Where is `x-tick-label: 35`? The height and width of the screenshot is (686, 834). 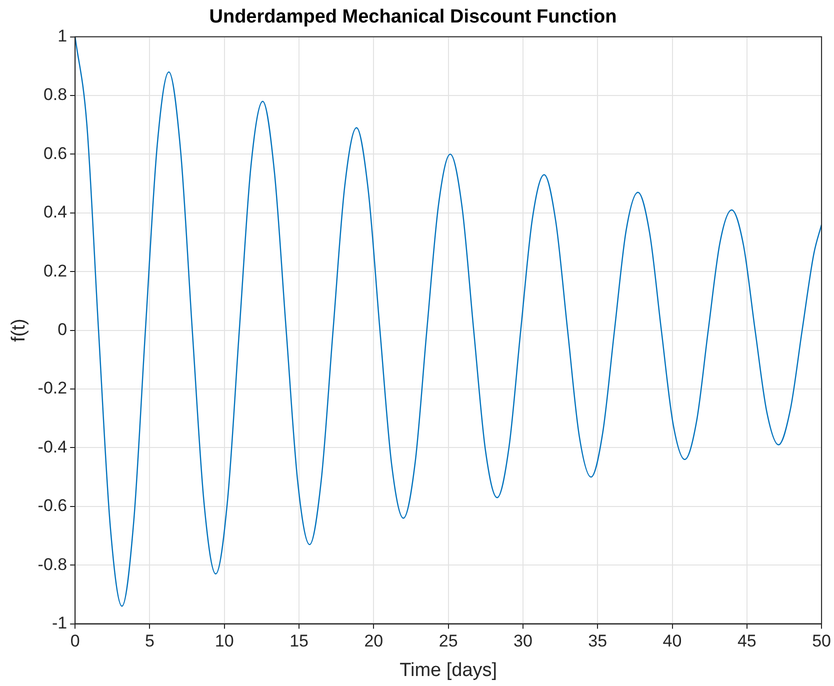 x-tick-label: 35 is located at coordinates (598, 641).